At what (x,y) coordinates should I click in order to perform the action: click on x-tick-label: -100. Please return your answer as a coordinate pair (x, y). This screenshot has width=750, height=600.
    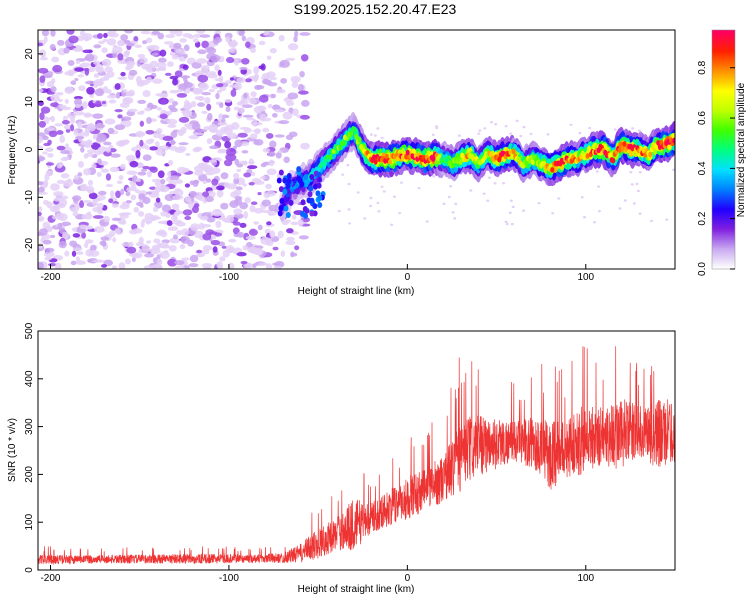
    Looking at the image, I should click on (229, 277).